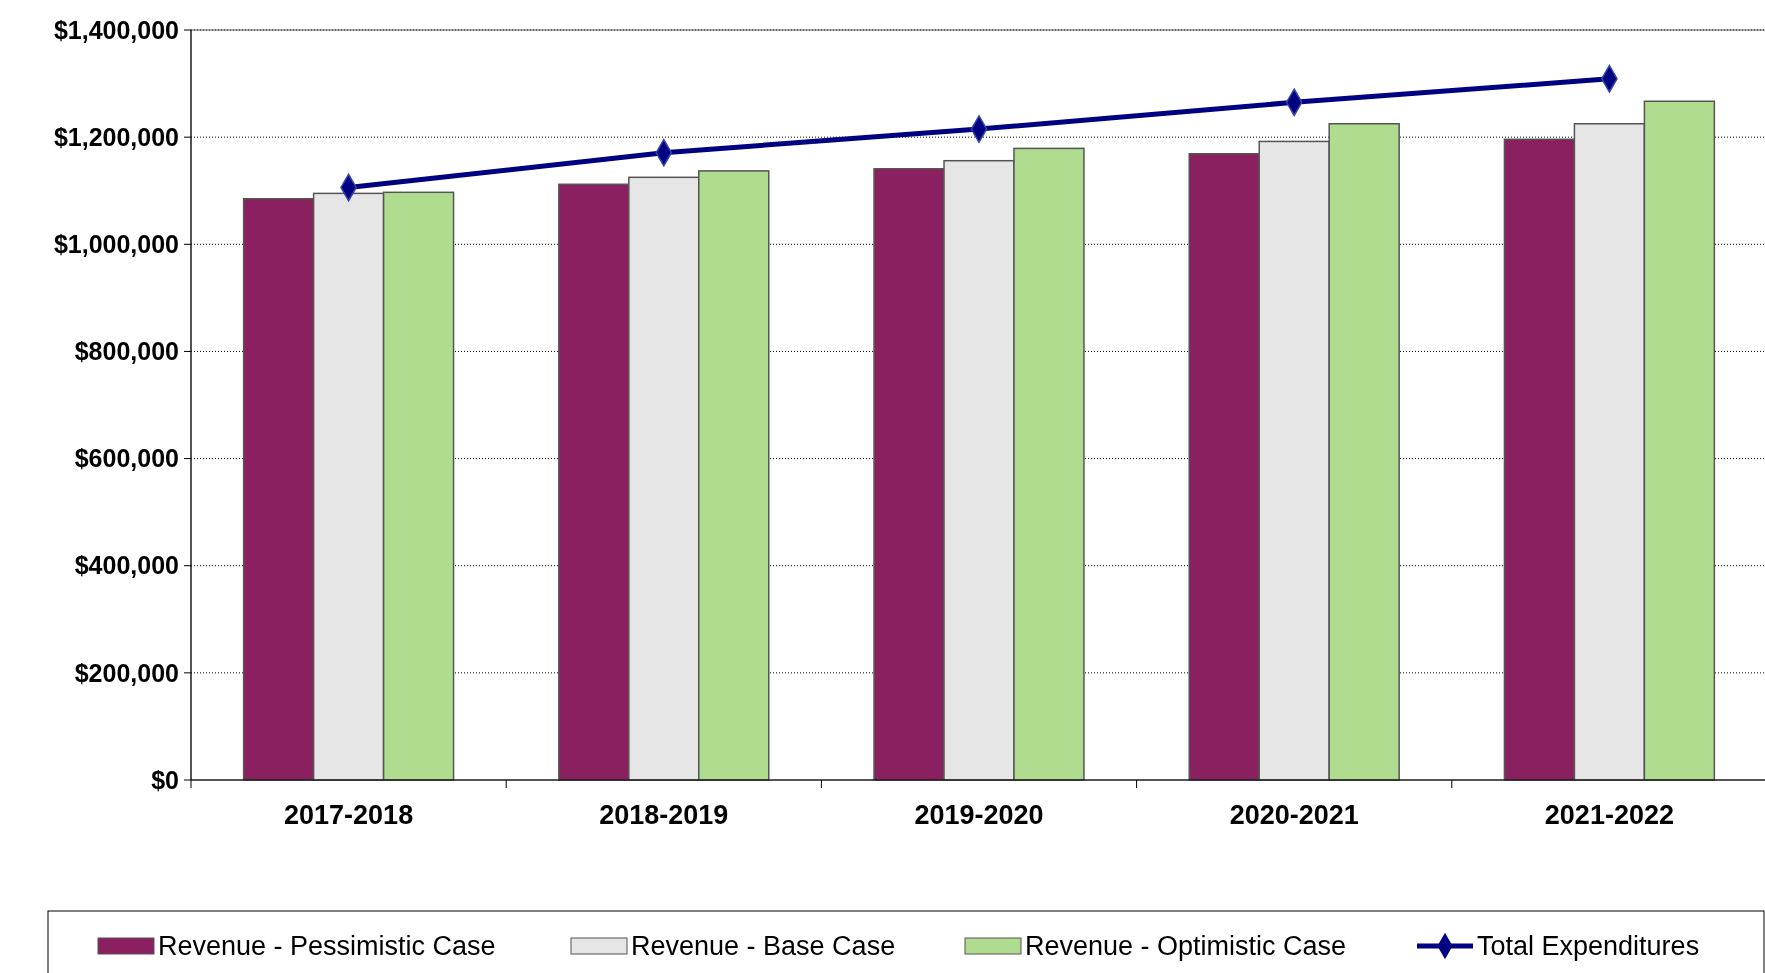 This screenshot has height=973, width=1765. I want to click on y-tick-label: $600,000, so click(126, 458).